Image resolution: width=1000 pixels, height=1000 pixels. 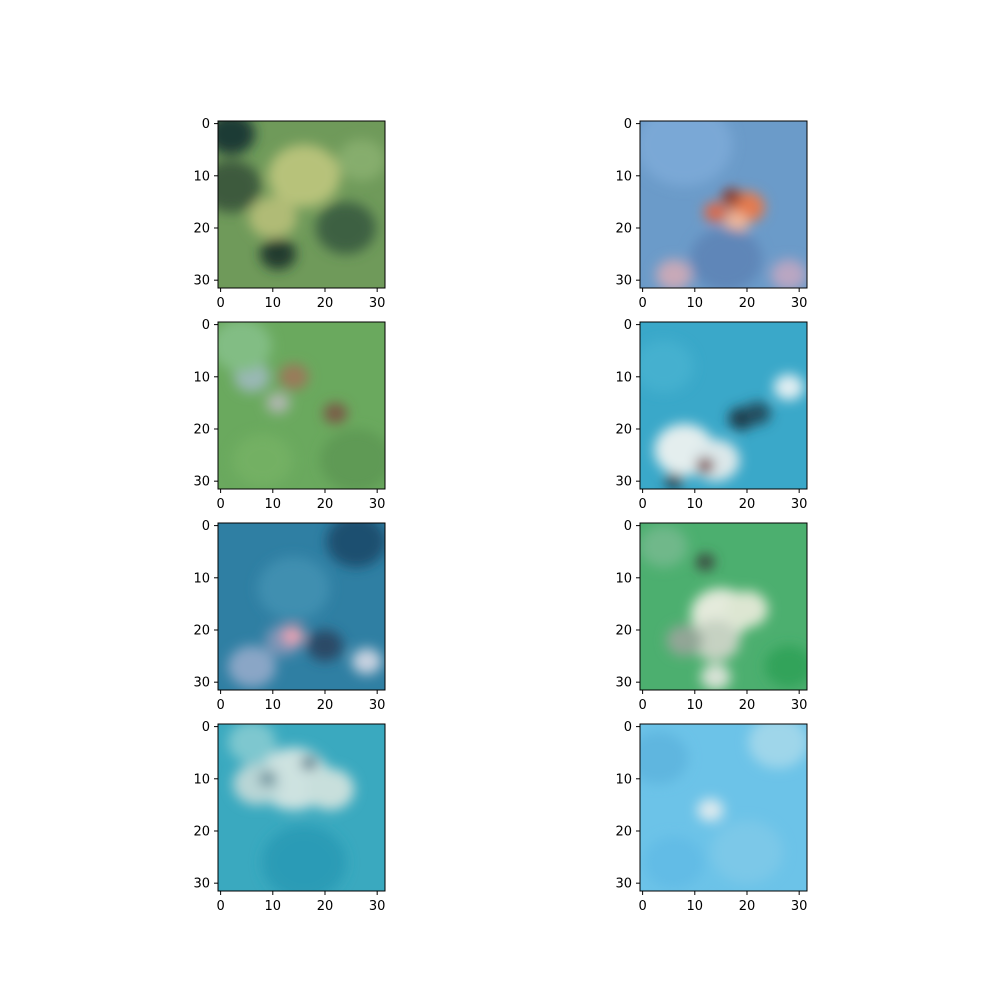 I want to click on subplot-5: 0 10 20 30 0 10 20 30, so click(x=289, y=616).